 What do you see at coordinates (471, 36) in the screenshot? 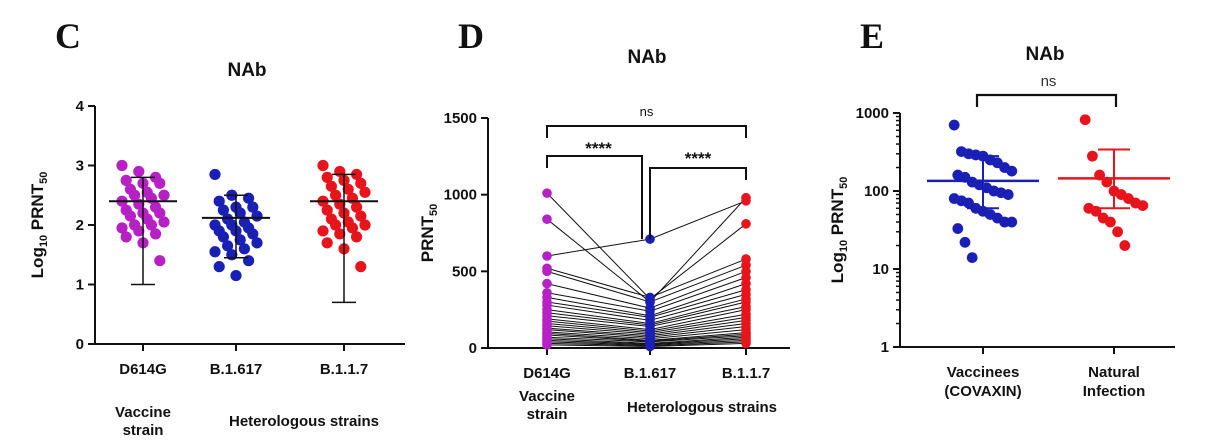
I see `panel-label-d: D` at bounding box center [471, 36].